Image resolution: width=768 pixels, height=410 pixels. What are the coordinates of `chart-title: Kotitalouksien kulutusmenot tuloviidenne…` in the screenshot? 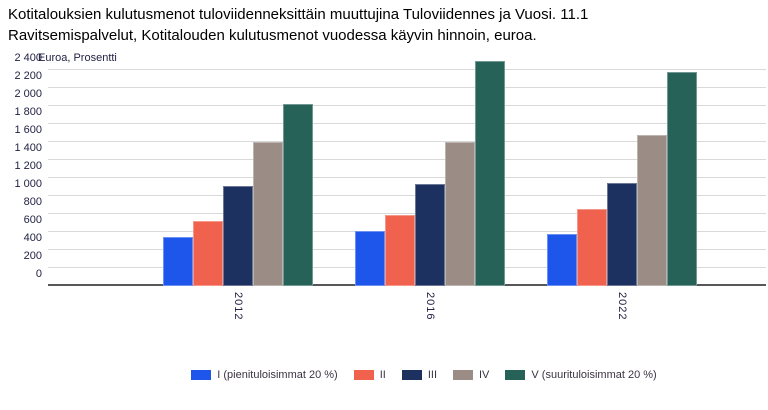 It's located at (386, 25).